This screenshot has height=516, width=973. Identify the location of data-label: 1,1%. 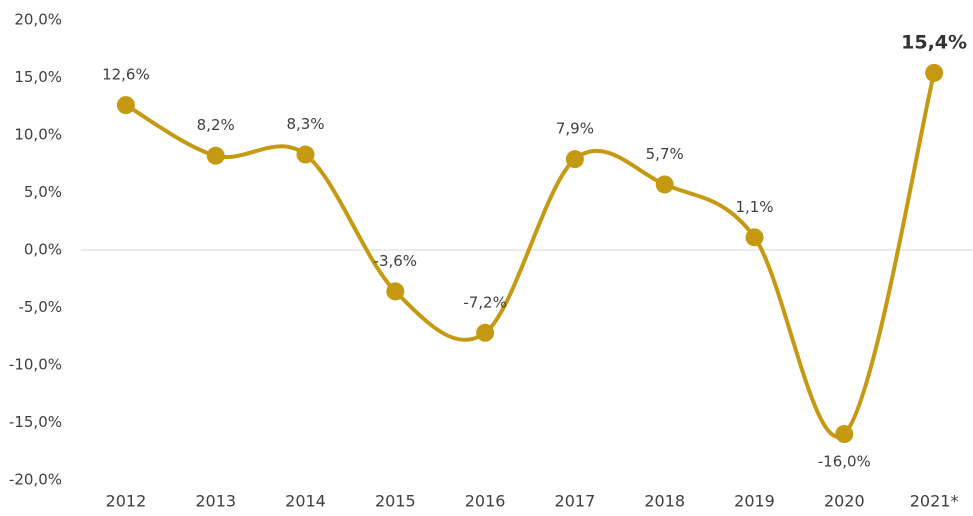
(754, 207).